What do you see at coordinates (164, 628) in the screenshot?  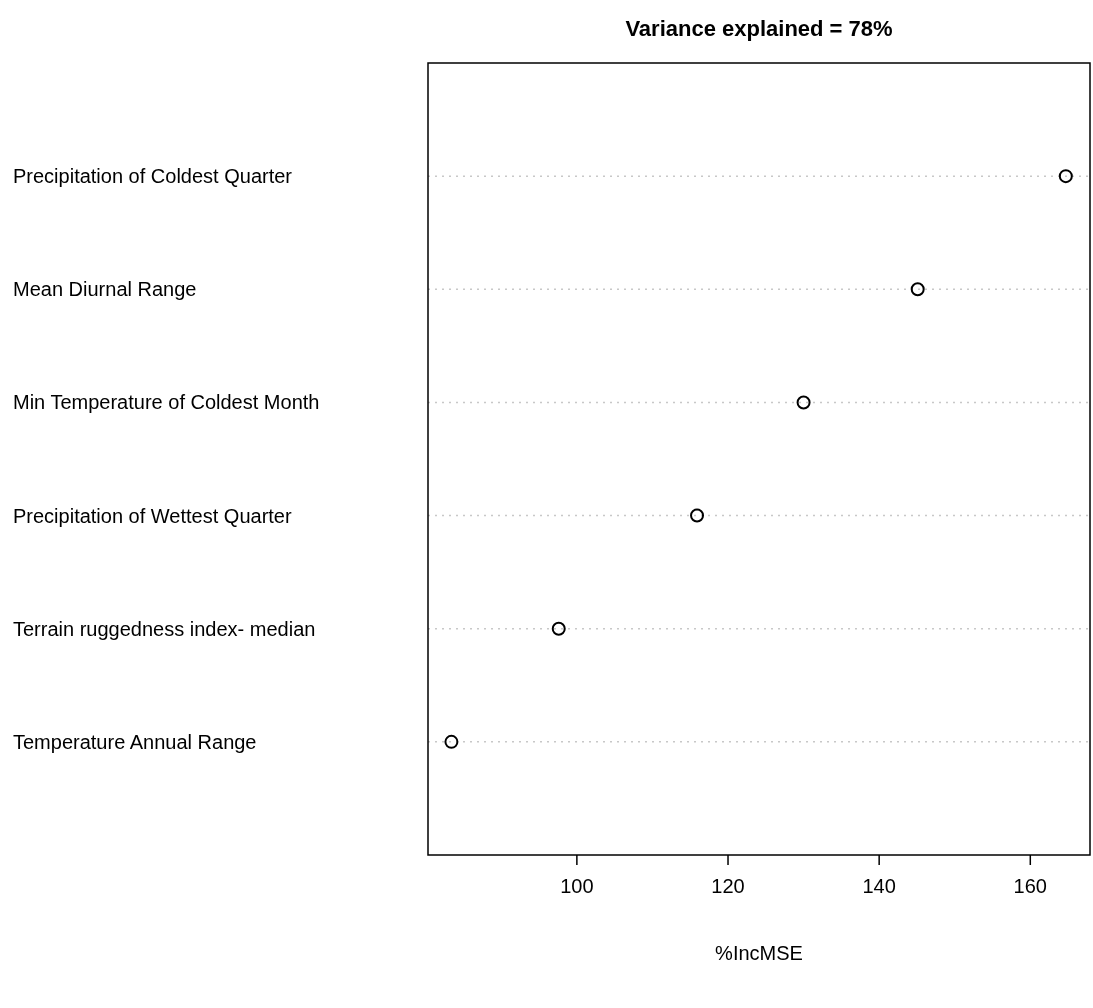 I see `y-tick-label: Terrain ruggedness index- median` at bounding box center [164, 628].